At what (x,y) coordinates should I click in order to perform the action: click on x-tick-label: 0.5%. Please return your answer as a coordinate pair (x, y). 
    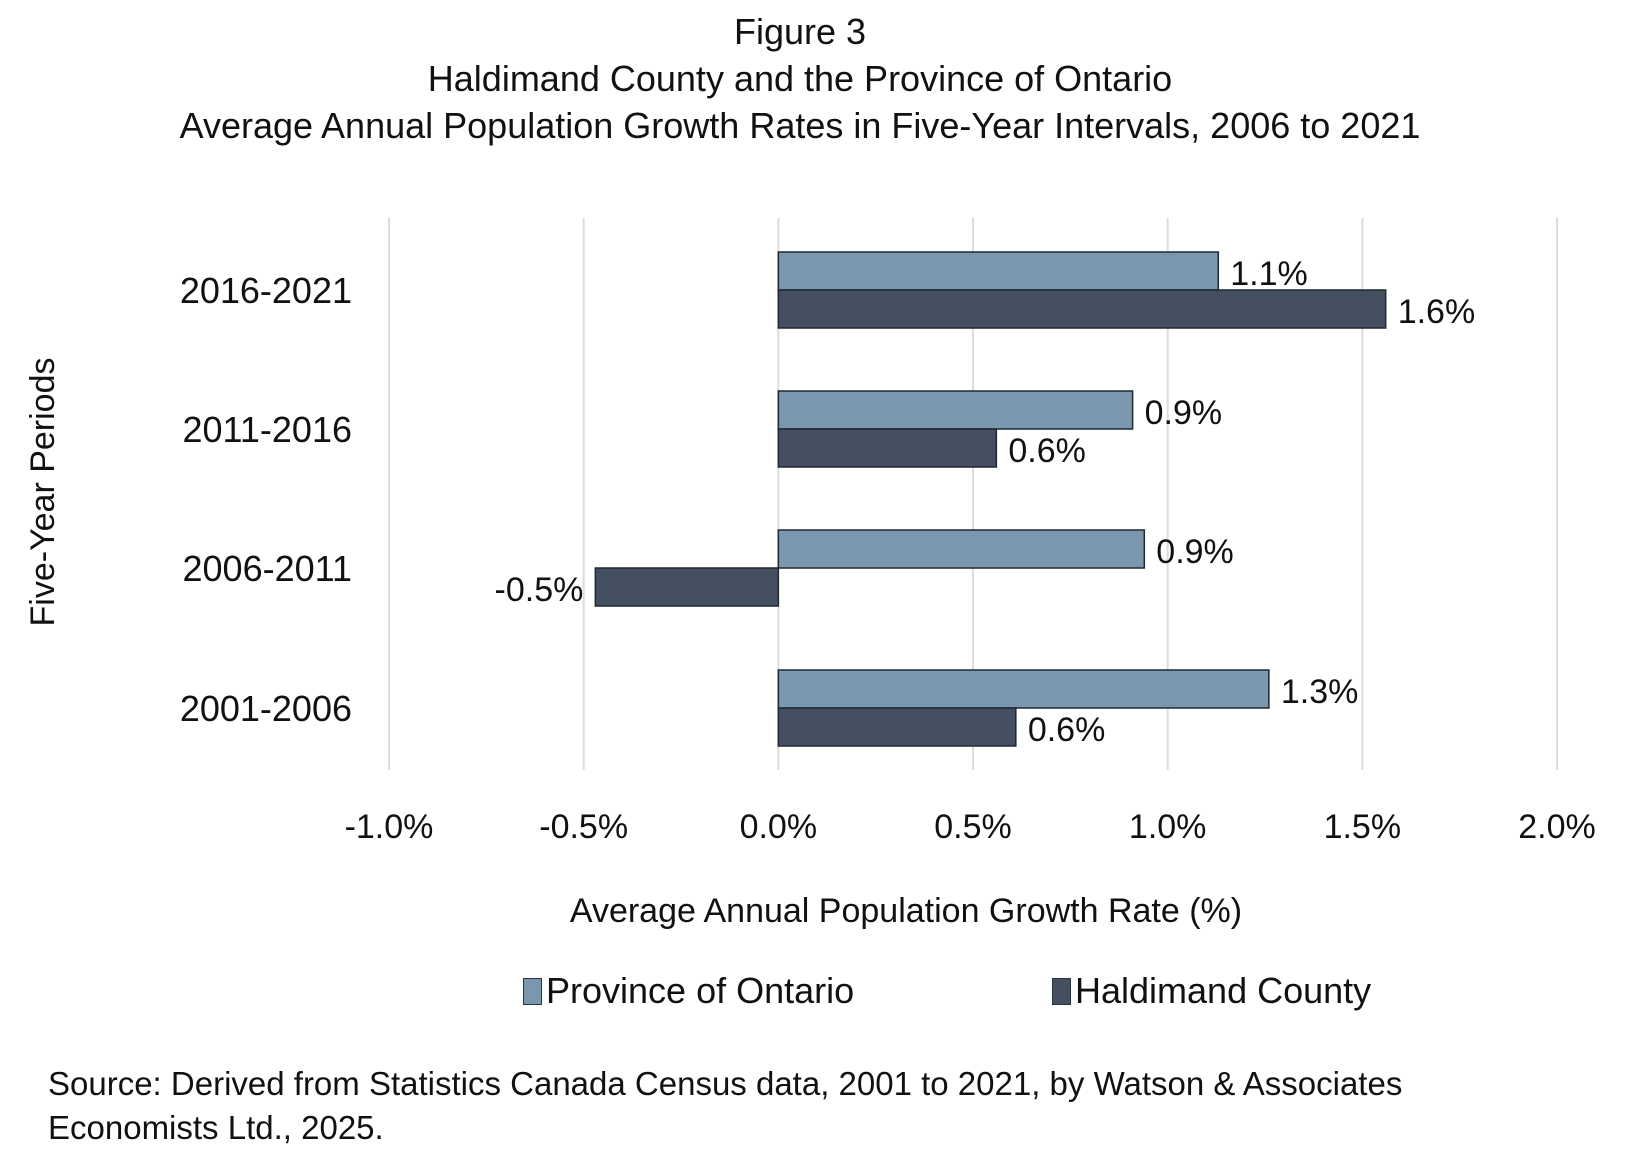
    Looking at the image, I should click on (973, 827).